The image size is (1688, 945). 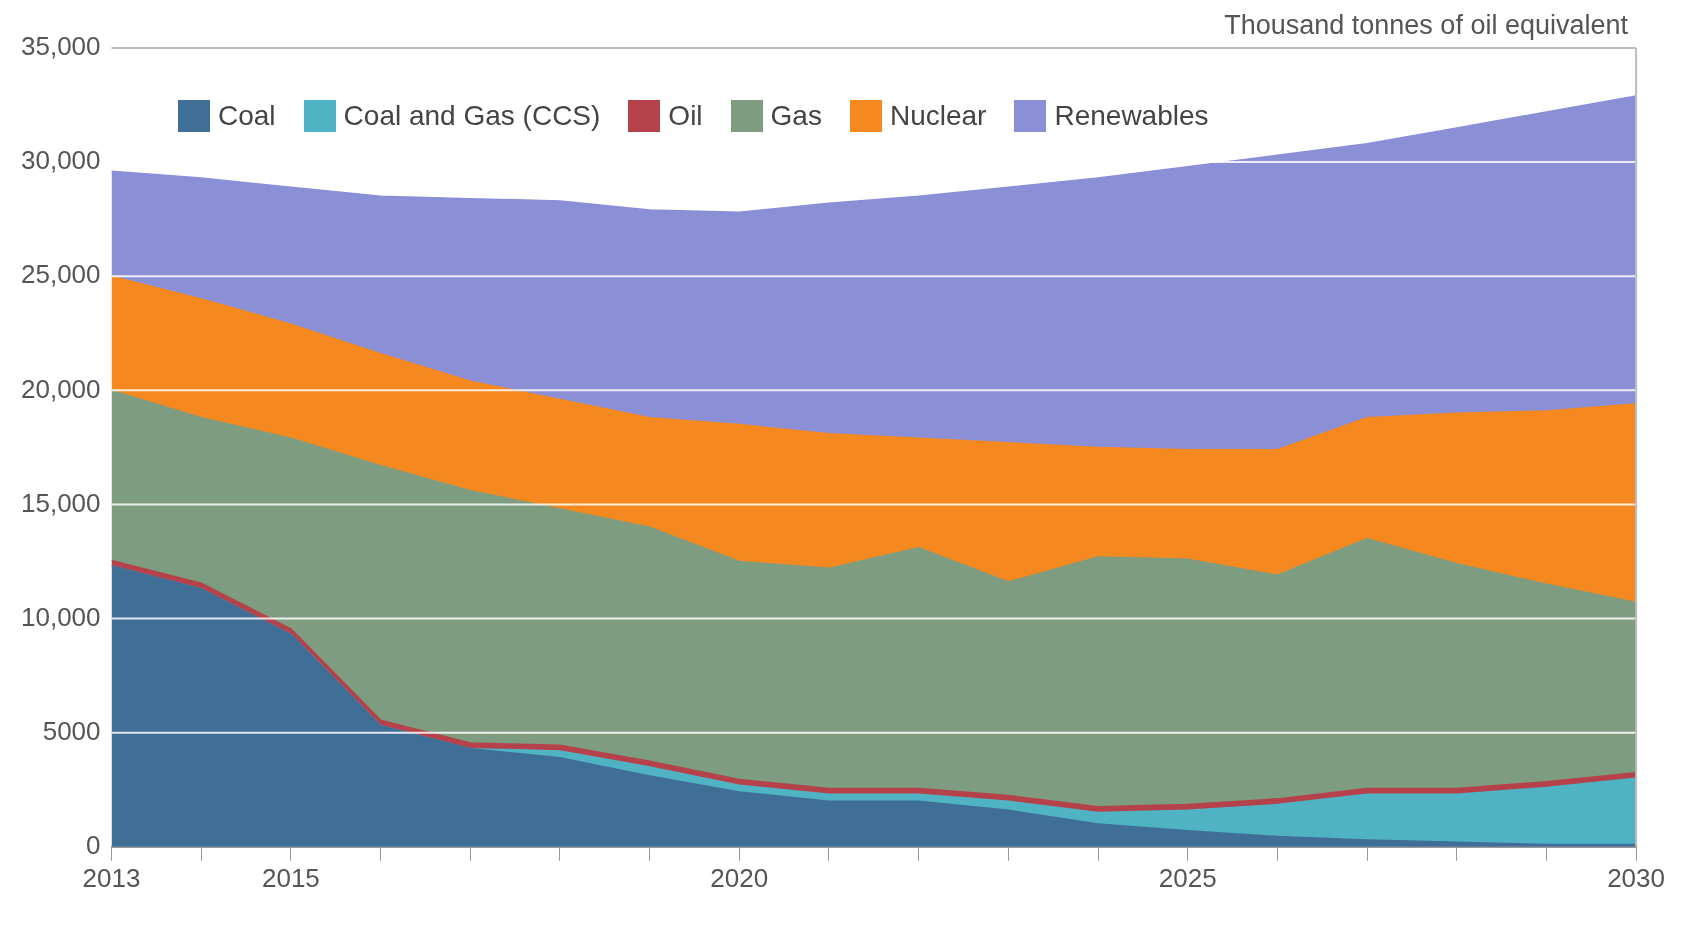 I want to click on y-tick-label: 0, so click(x=93, y=844).